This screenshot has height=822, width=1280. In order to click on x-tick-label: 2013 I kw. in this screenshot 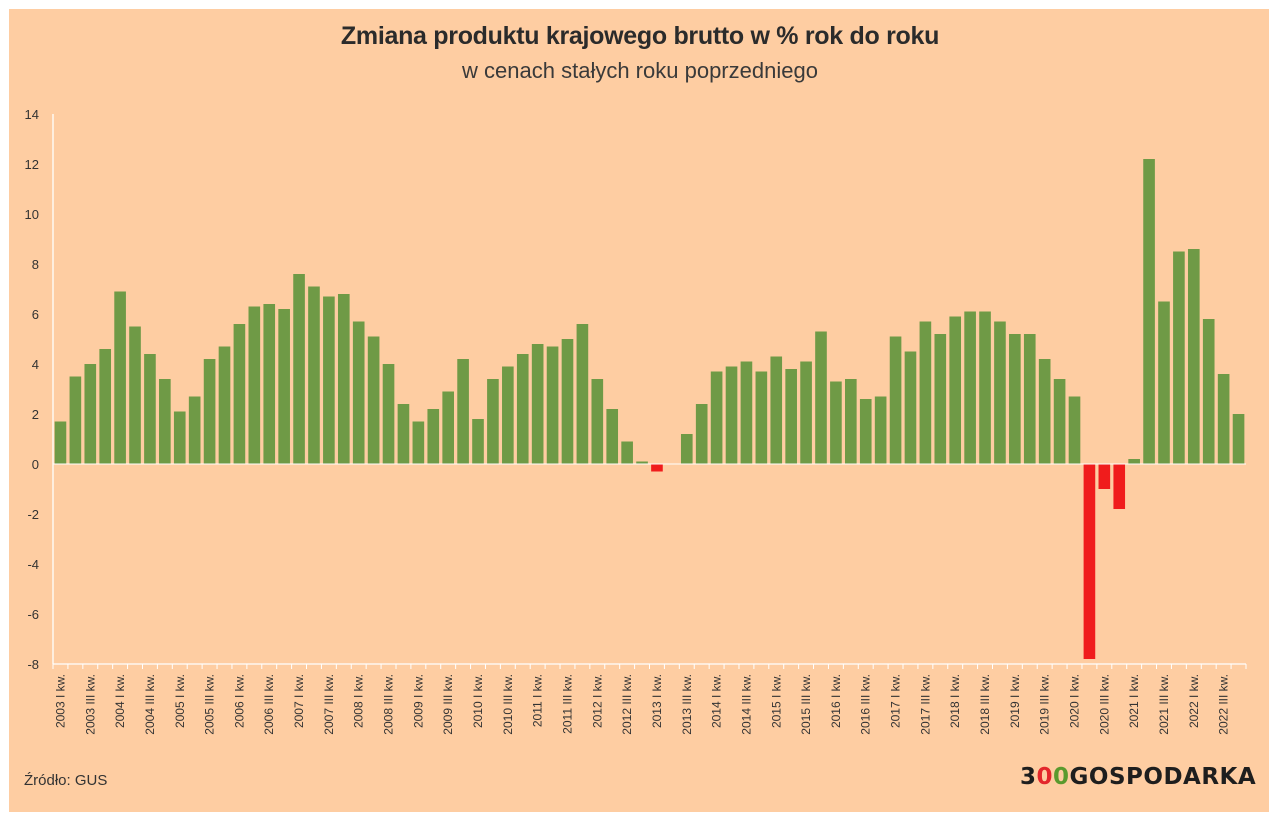, I will do `click(657, 701)`.